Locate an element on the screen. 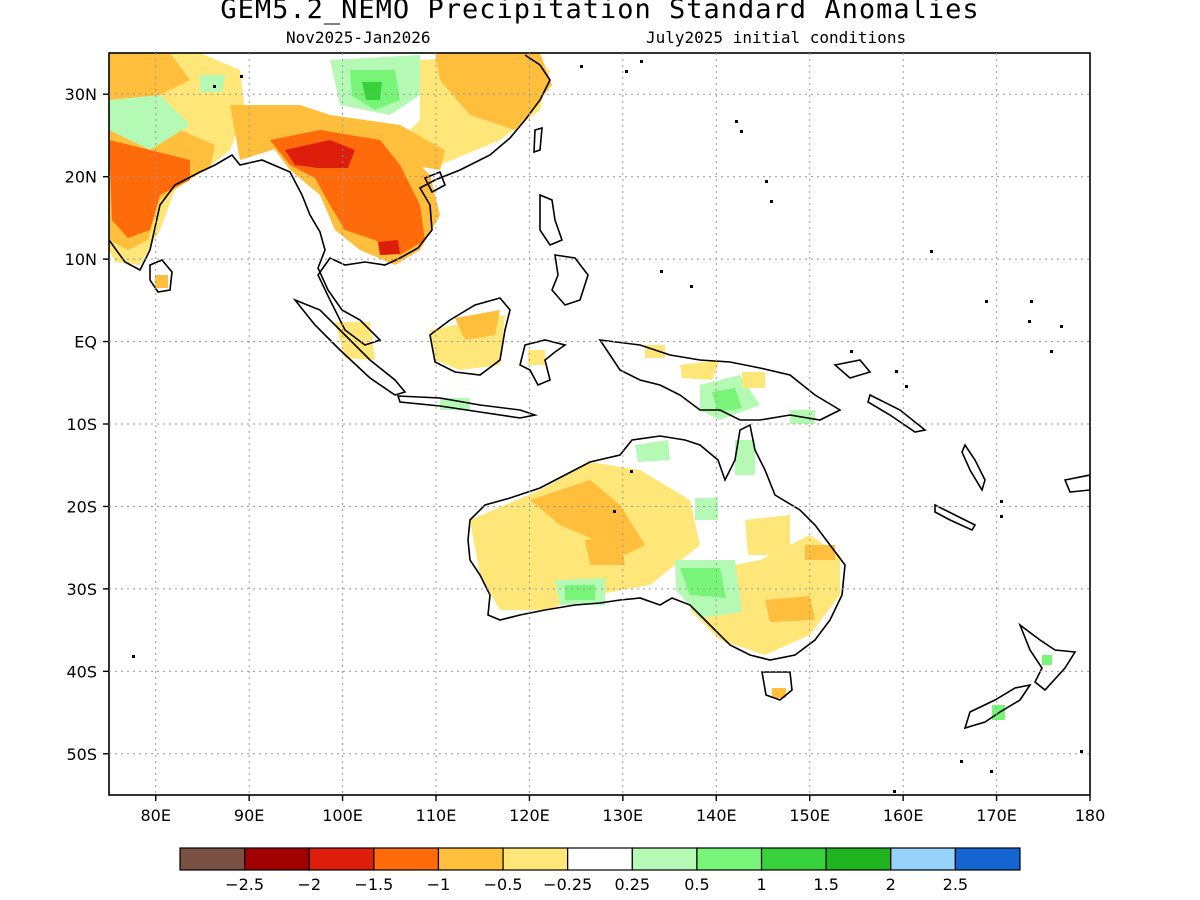 The image size is (1200, 900). colorbar-label: 2 is located at coordinates (891, 884).